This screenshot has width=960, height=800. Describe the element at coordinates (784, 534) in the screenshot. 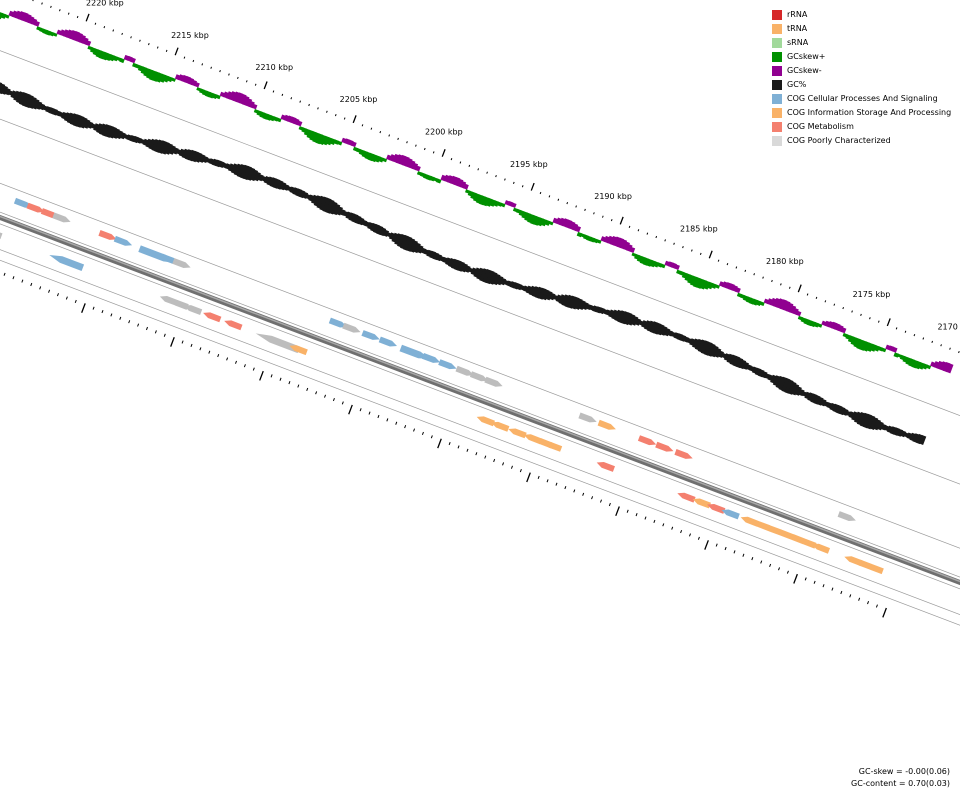

I see `cog-feature-info` at that location.